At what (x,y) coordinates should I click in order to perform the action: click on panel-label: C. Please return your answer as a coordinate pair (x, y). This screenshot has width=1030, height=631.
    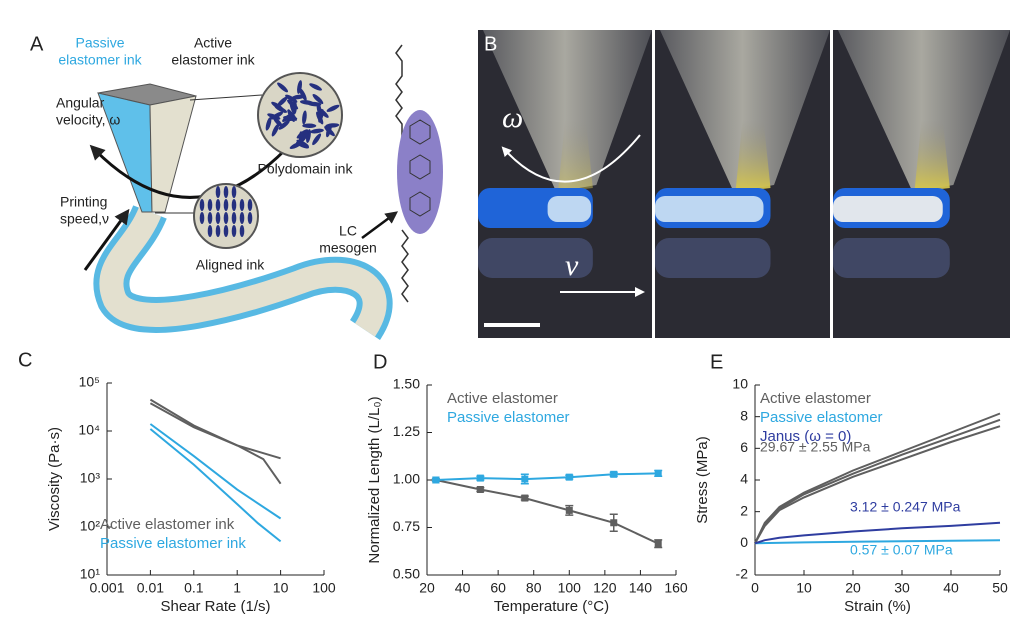
    Looking at the image, I should click on (25, 360).